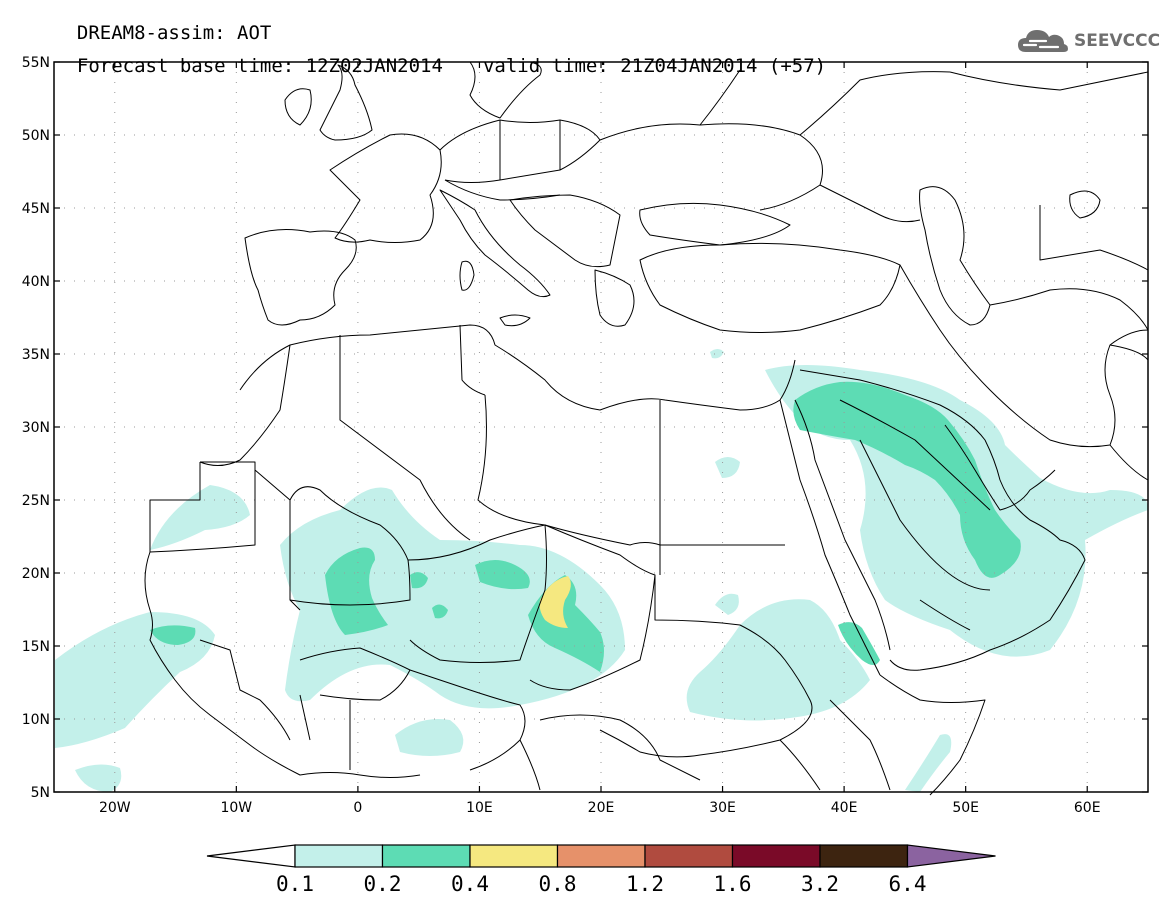 The width and height of the screenshot is (1165, 905). Describe the element at coordinates (467, 275) in the screenshot. I see `sardinia-outline` at that location.